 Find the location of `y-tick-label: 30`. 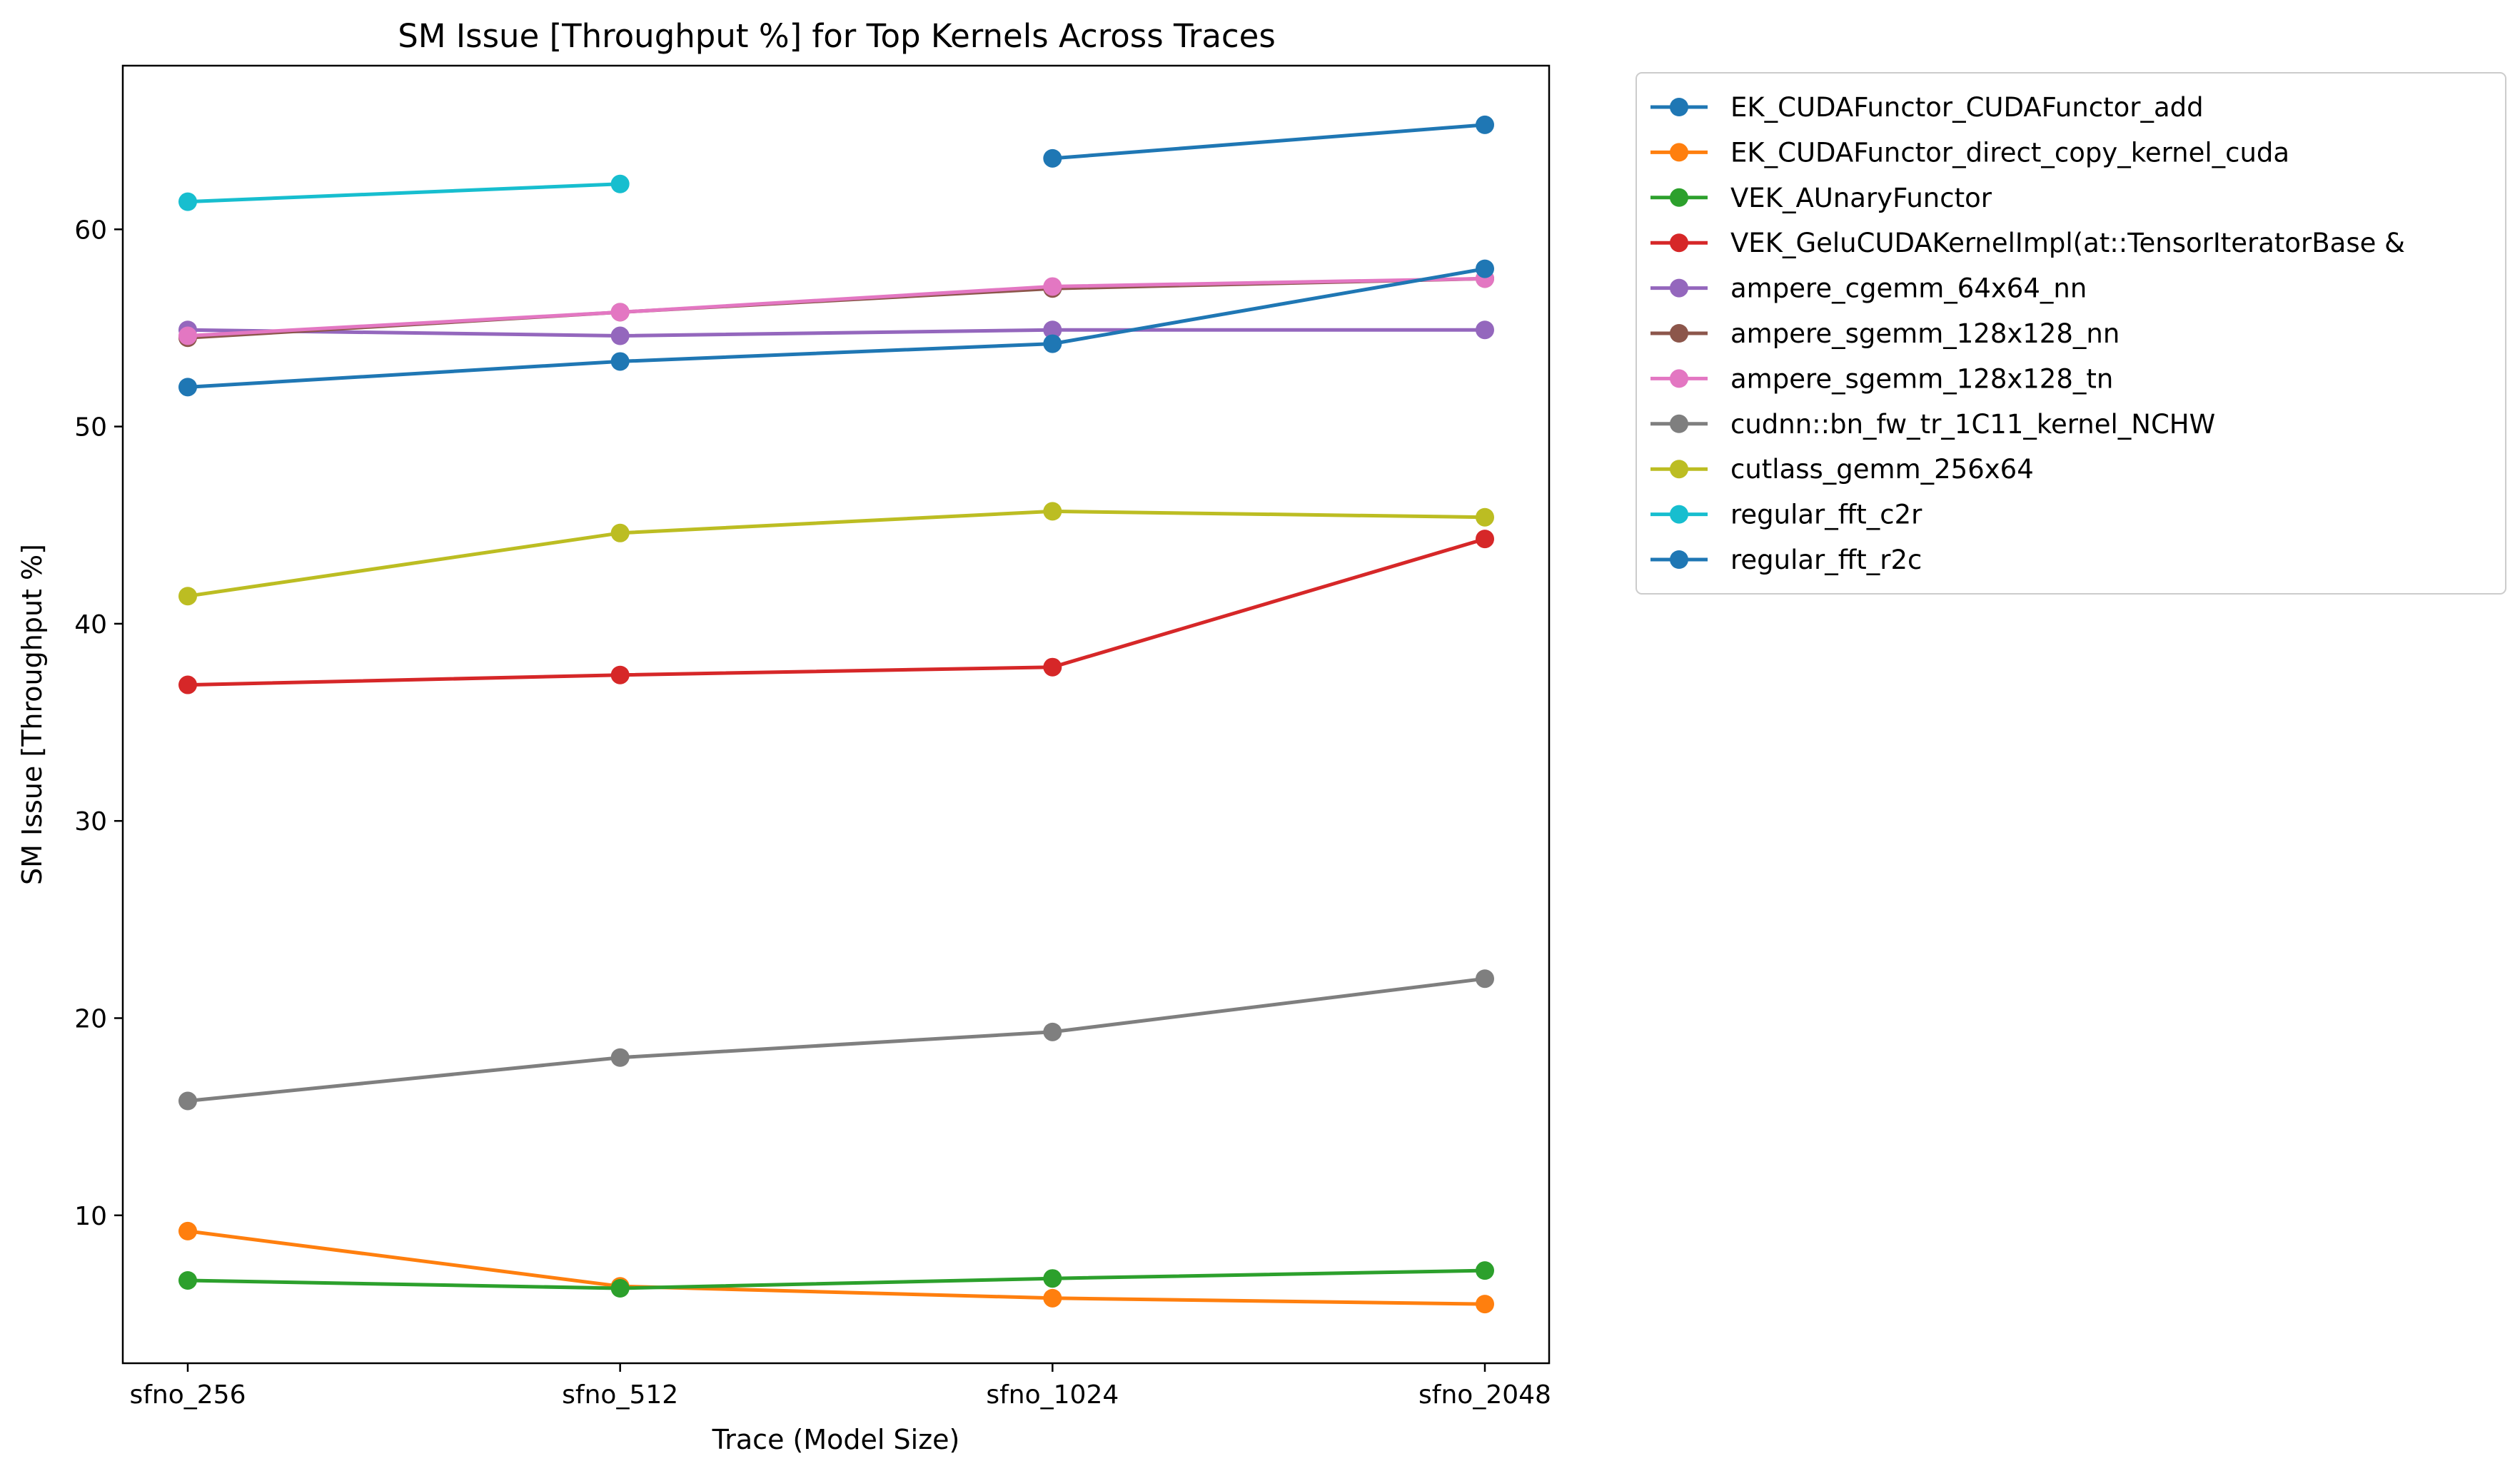

y-tick-label: 30 is located at coordinates (90, 821).